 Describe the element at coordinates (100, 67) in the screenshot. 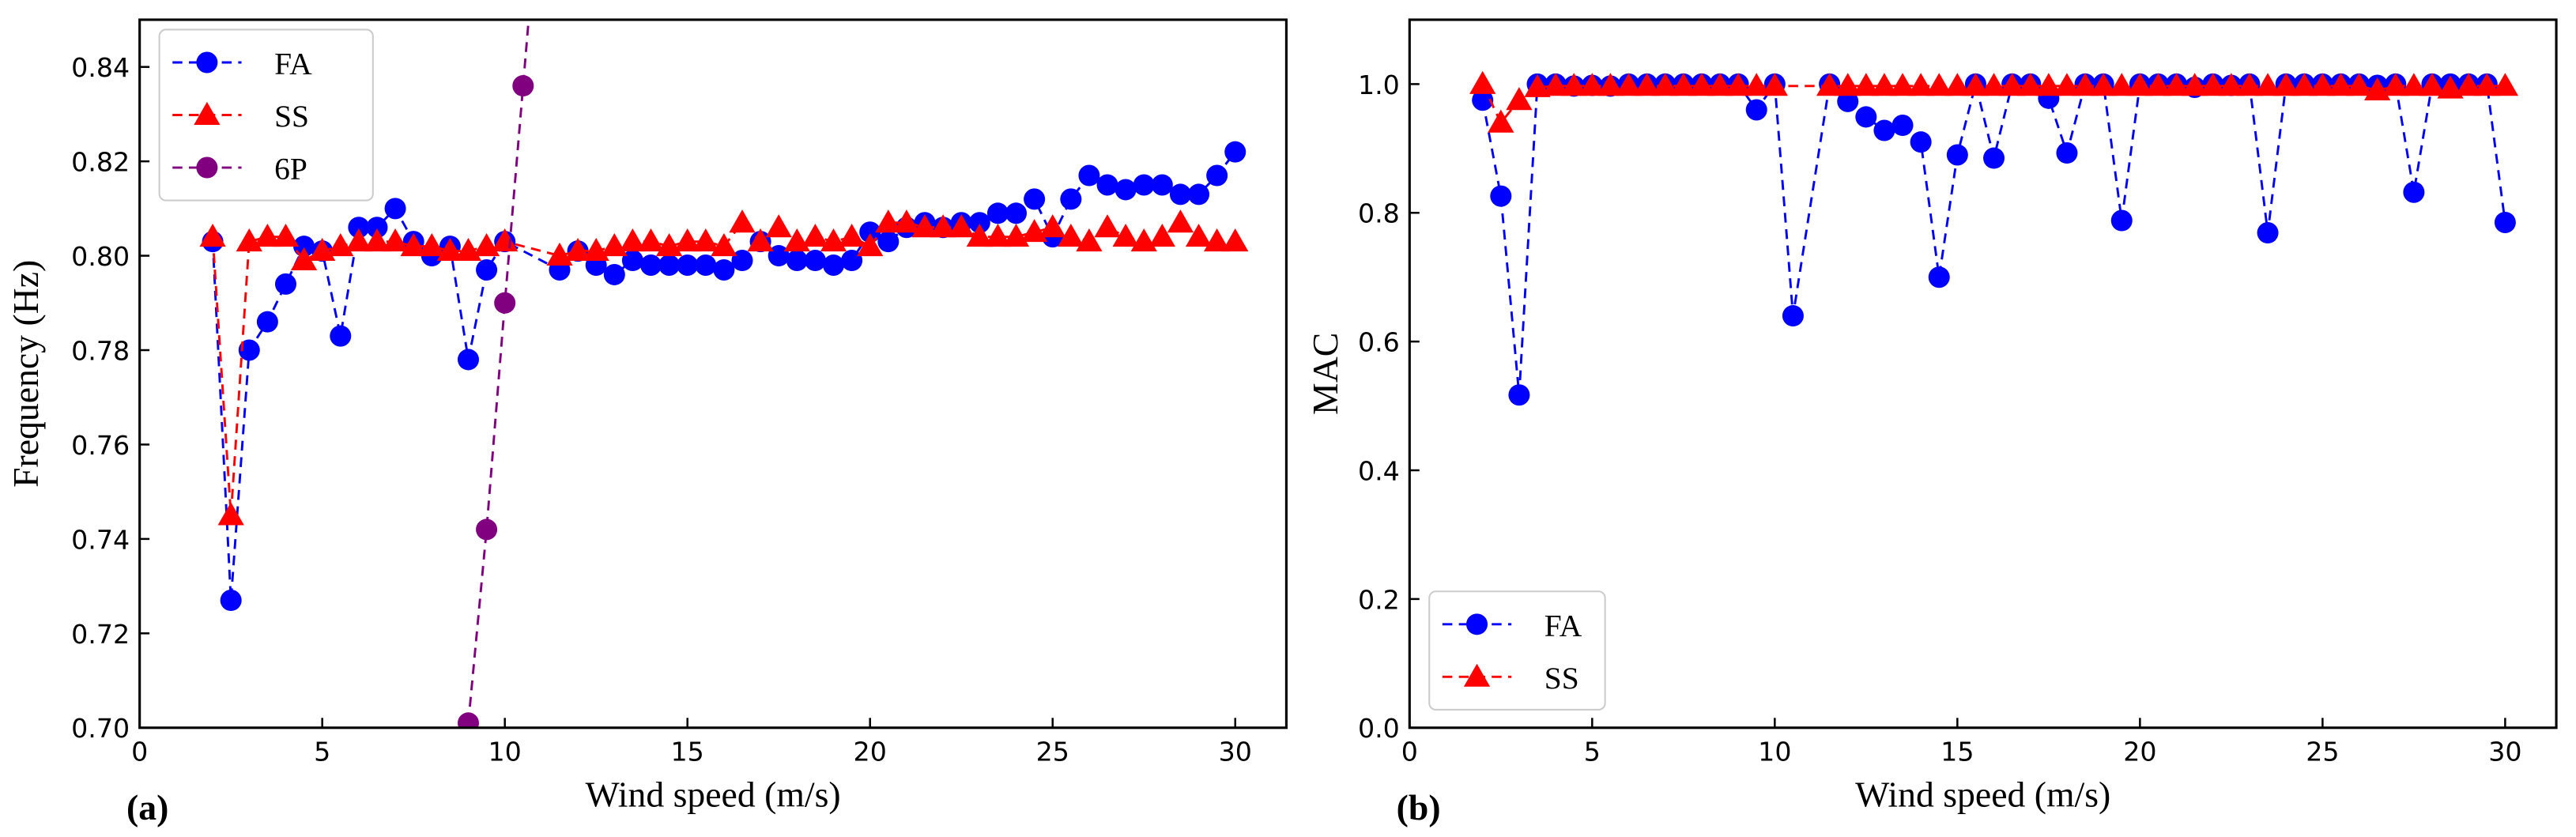

I see `y-tick-label: 0.84` at that location.